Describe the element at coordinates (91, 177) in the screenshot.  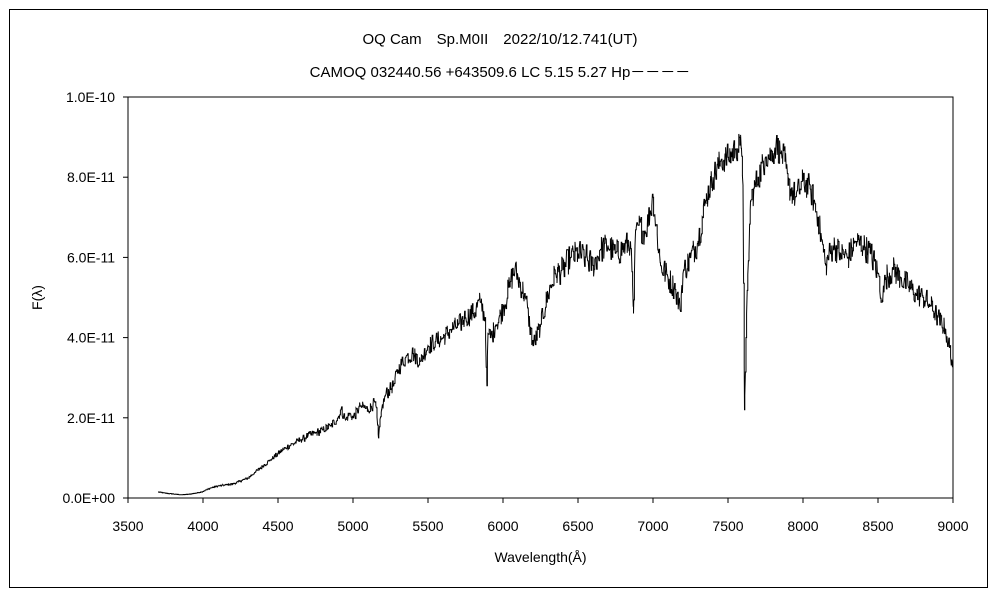
I see `y-tick-label: 8.0E-11` at that location.